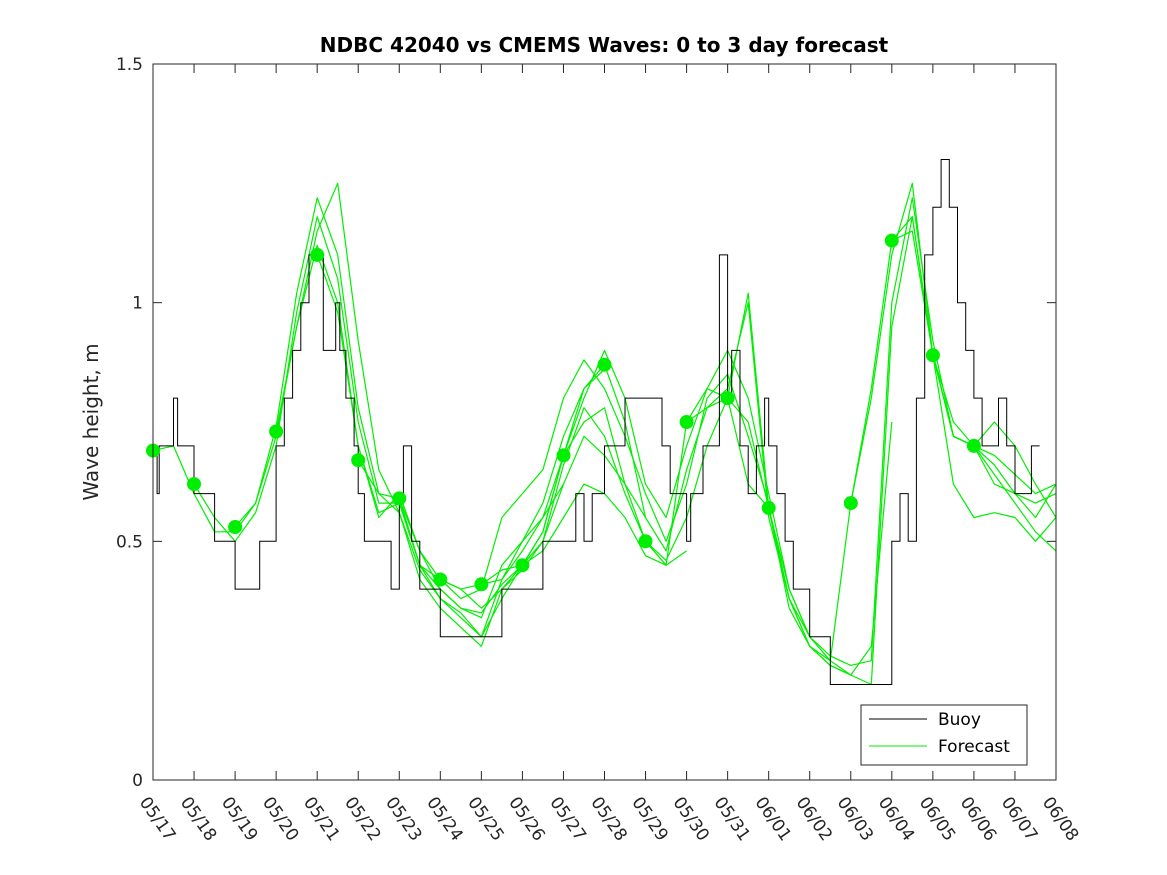 The width and height of the screenshot is (1167, 875). Describe the element at coordinates (855, 819) in the screenshot. I see `x-tick-label: 06/03` at that location.